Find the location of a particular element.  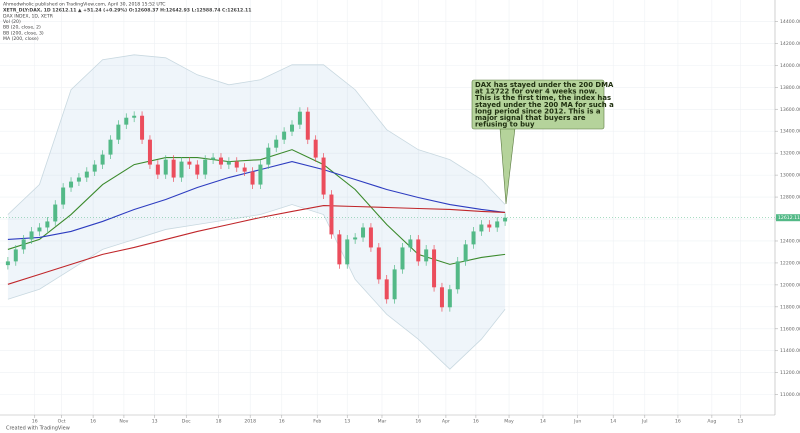

last-price-label: 12612.11 is located at coordinates (789, 218).